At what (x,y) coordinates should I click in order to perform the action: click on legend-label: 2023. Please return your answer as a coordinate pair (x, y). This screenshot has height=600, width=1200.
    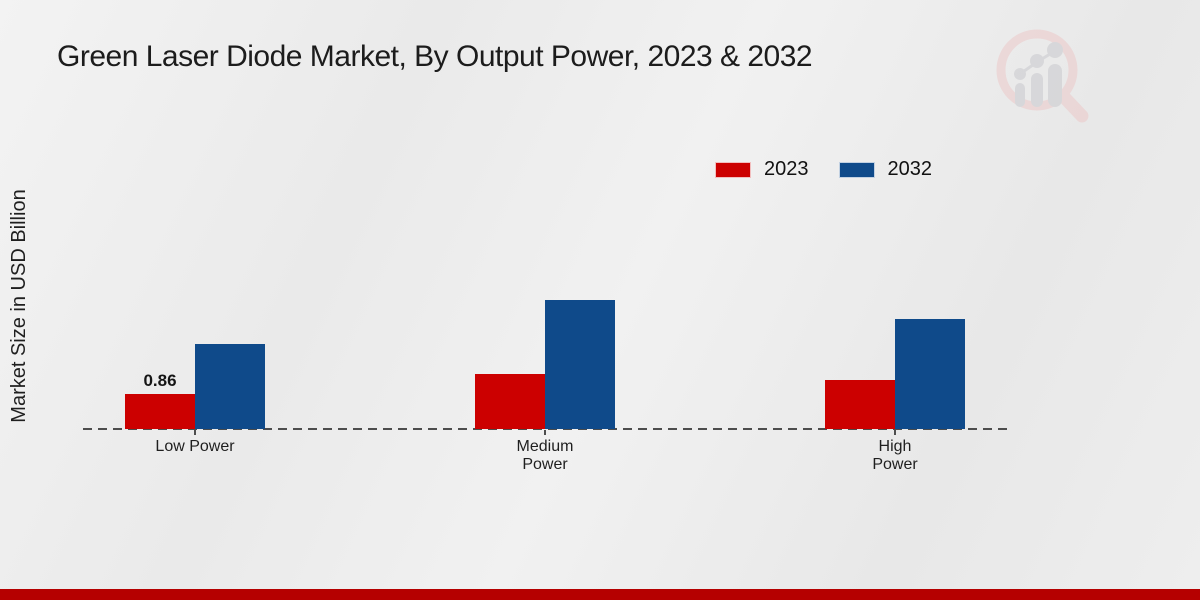
    Looking at the image, I should click on (786, 169).